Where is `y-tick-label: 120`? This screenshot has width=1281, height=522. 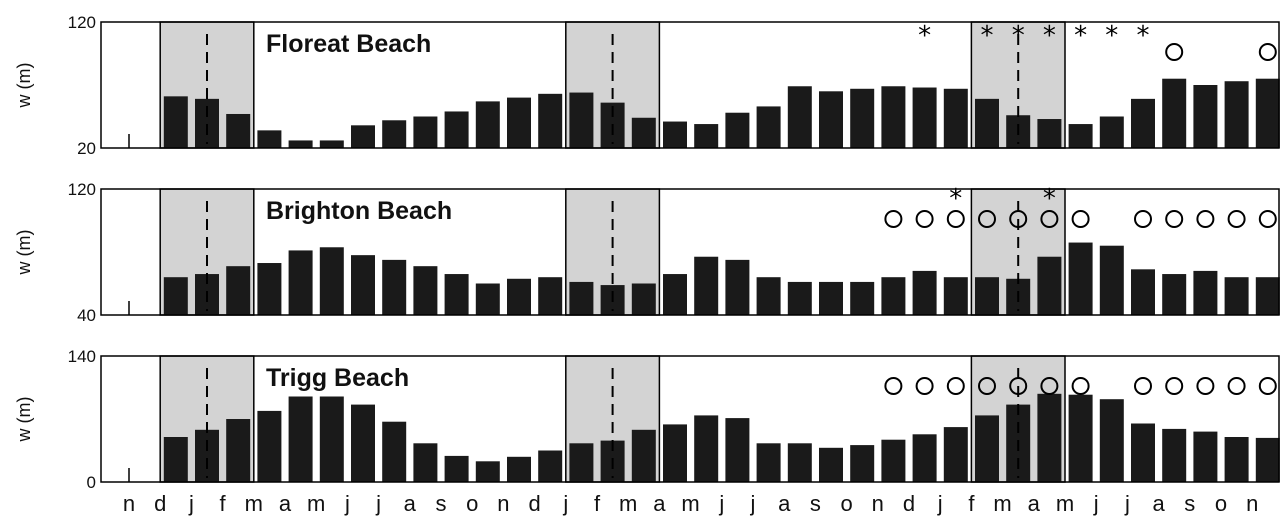
y-tick-label: 120 is located at coordinates (82, 22).